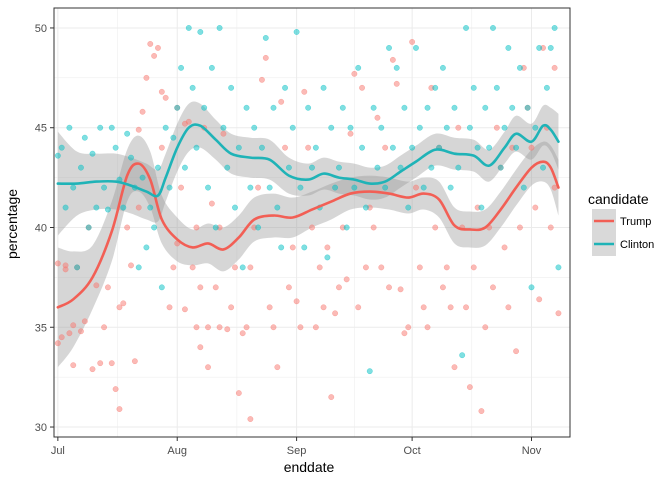 This screenshot has width=672, height=480. What do you see at coordinates (309, 467) in the screenshot?
I see `x-axis-title: enddate` at bounding box center [309, 467].